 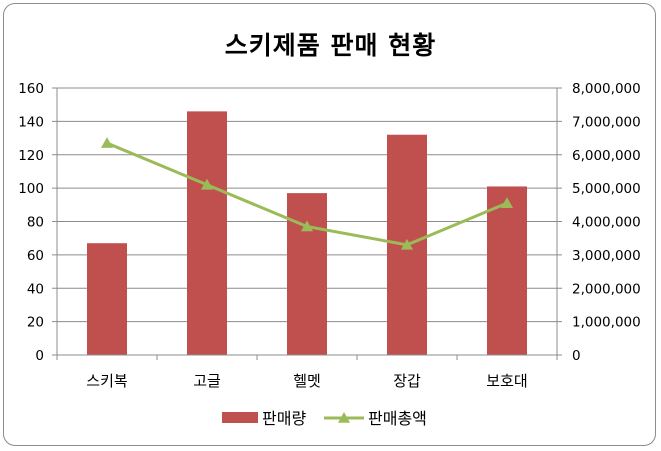 What do you see at coordinates (31, 156) in the screenshot?
I see `left-tick-label: 120` at bounding box center [31, 156].